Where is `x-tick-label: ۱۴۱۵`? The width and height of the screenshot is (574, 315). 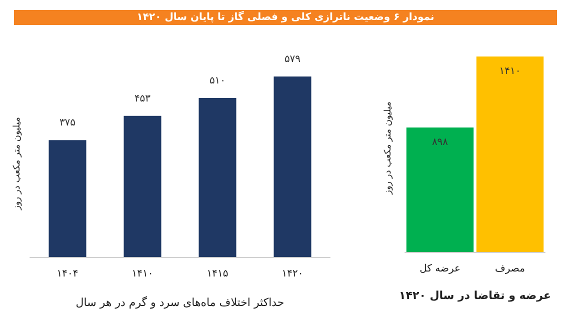 x-tick-label: ۱۴۱۵ is located at coordinates (217, 274).